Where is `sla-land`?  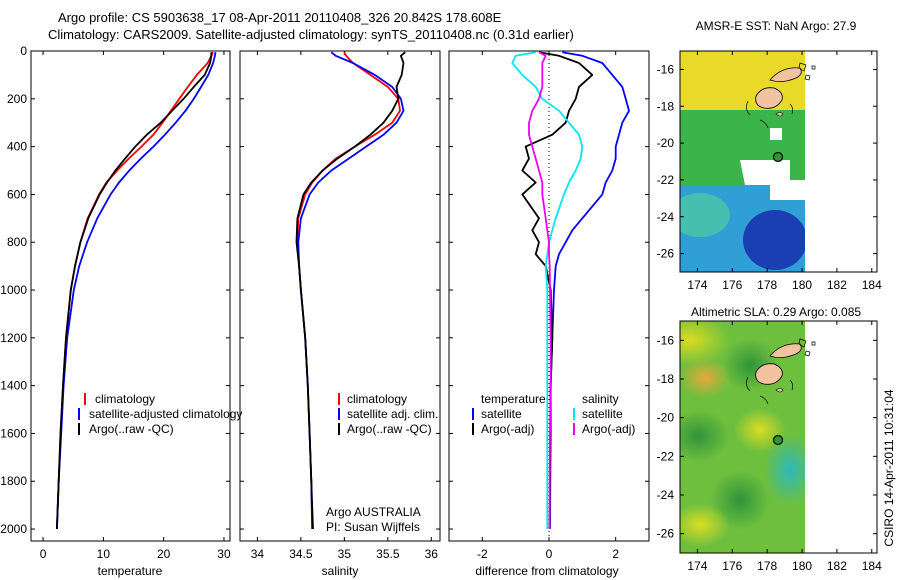
sla-land is located at coordinates (781, 371).